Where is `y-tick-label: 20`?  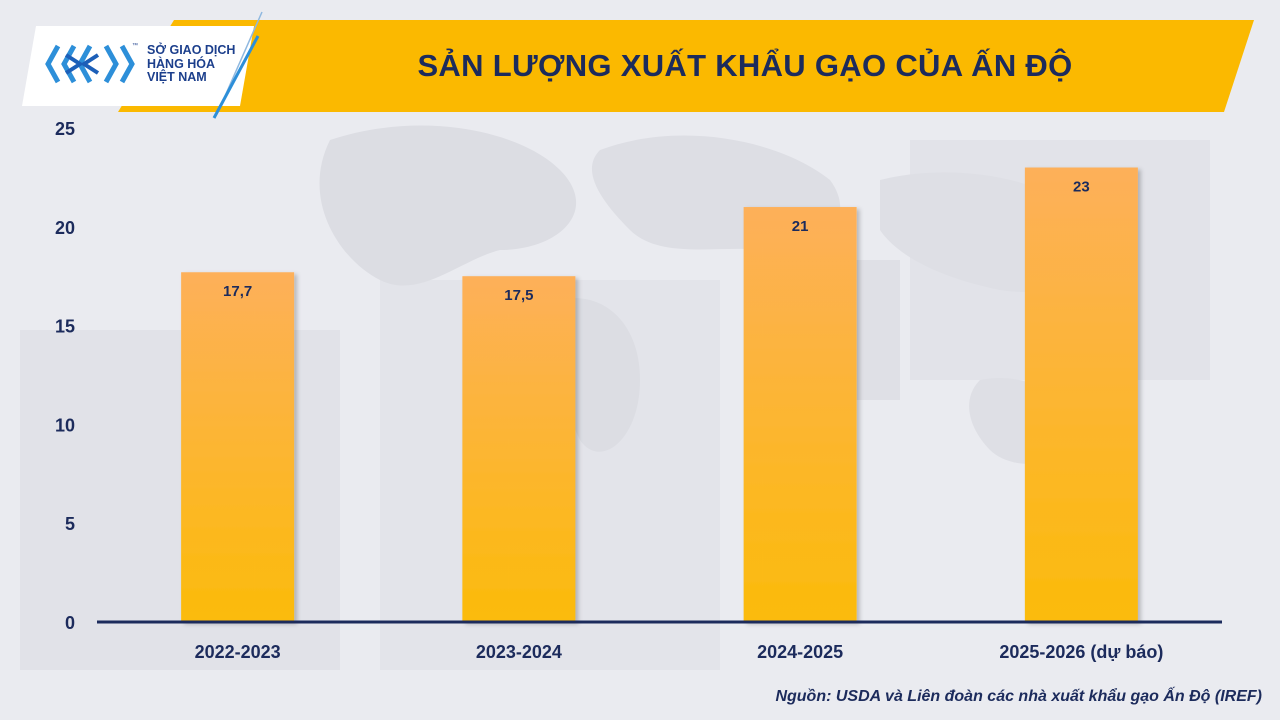
y-tick-label: 20 is located at coordinates (65, 228).